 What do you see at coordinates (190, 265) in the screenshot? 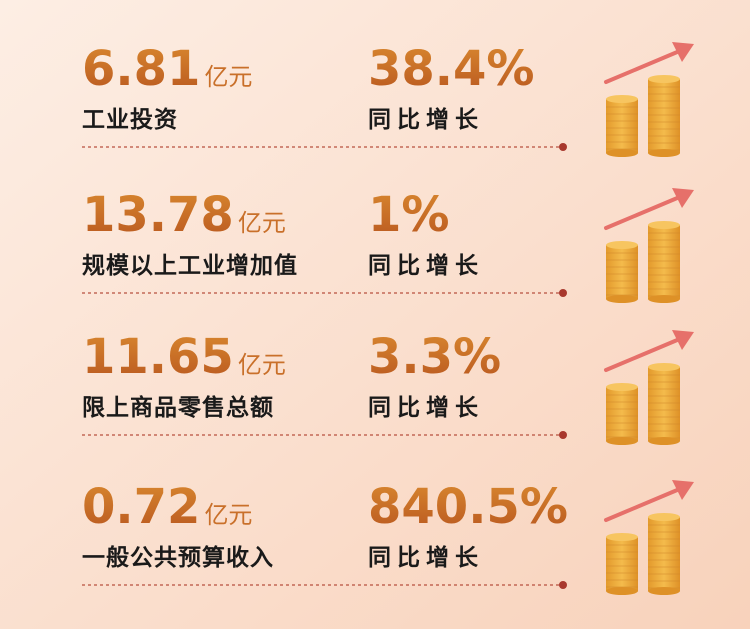
I see `stat-label: 规模以上工业增加值` at bounding box center [190, 265].